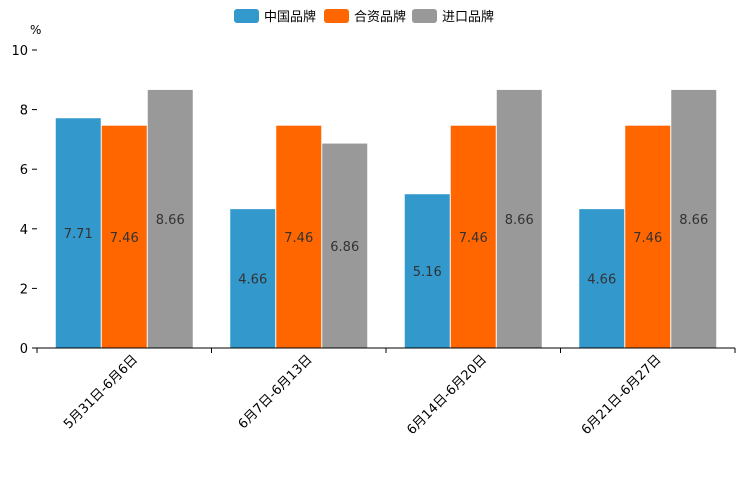 The height and width of the screenshot is (496, 744). What do you see at coordinates (19, 51) in the screenshot?
I see `y-tick-label: 10` at bounding box center [19, 51].